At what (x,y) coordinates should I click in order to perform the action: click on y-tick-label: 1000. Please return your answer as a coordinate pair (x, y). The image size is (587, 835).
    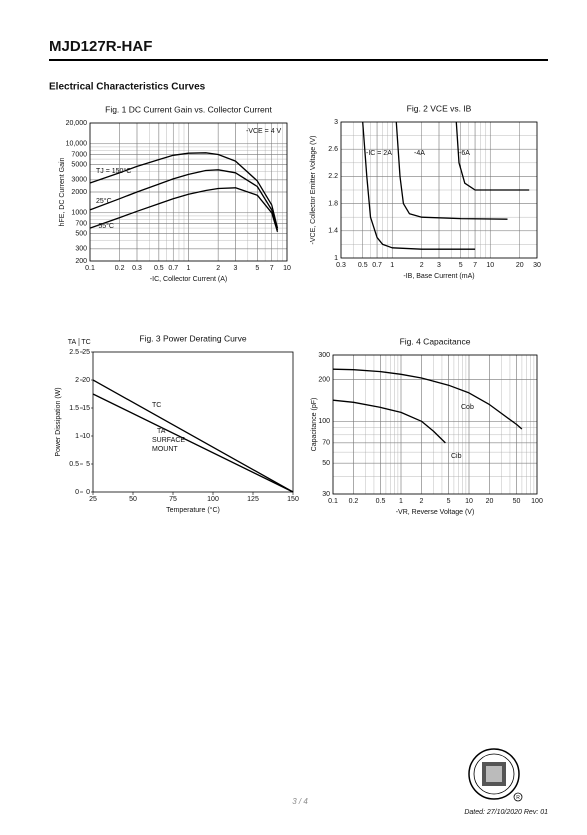
    Looking at the image, I should click on (79, 213).